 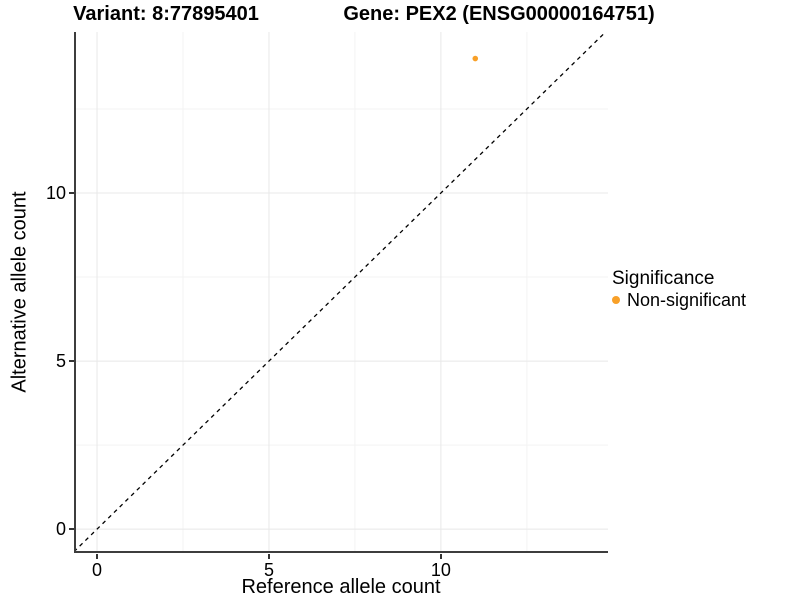 I want to click on legend-item-non-significant: Non-significant, so click(x=679, y=300).